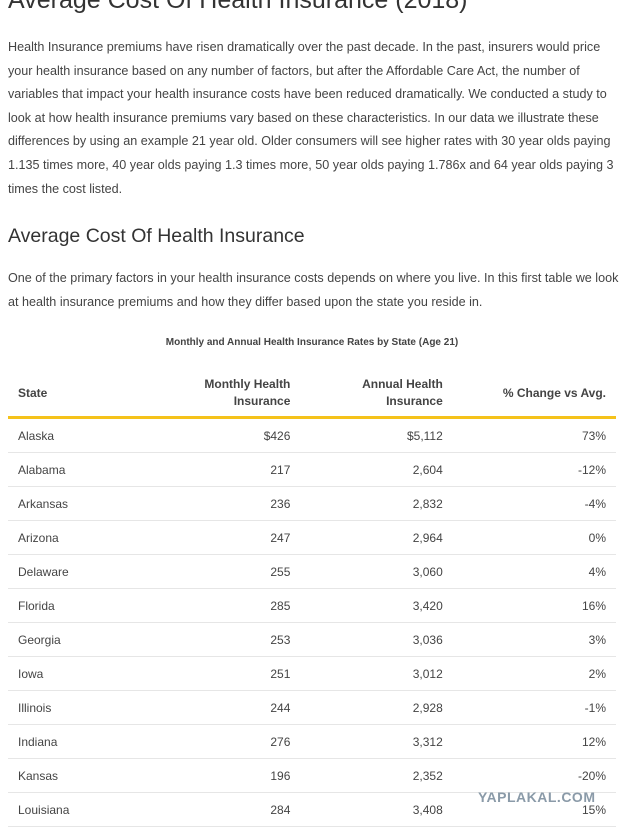 The width and height of the screenshot is (640, 827). Describe the element at coordinates (376, 605) in the screenshot. I see `table-cell: 3,420` at that location.